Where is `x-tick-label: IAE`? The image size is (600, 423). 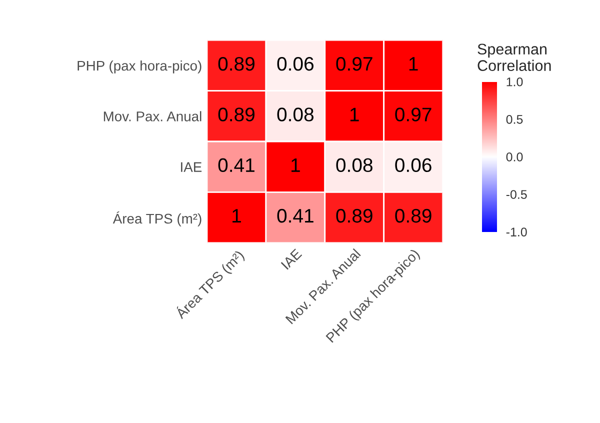
x-tick-label: IAE is located at coordinates (291, 259).